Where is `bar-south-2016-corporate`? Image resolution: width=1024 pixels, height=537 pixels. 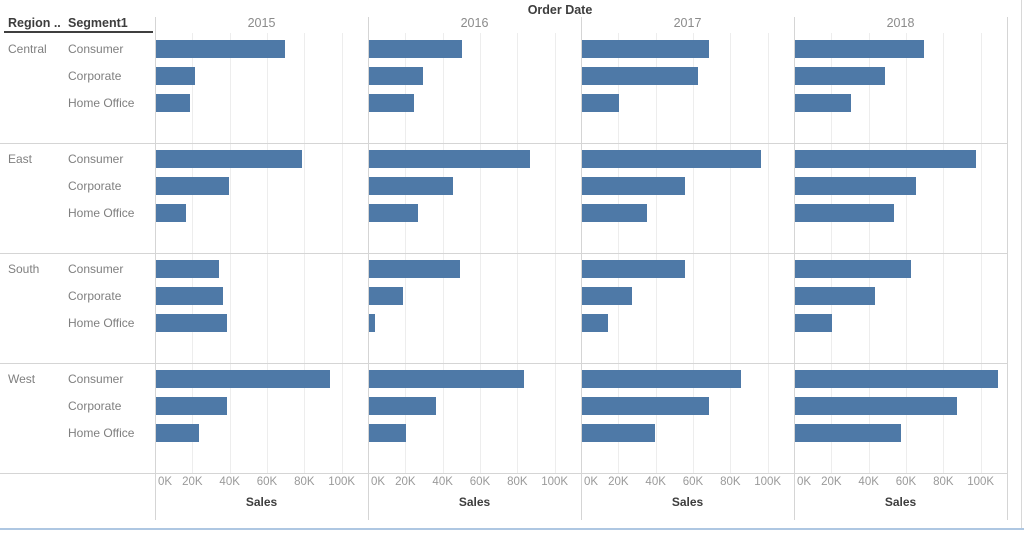
bar-south-2016-corporate is located at coordinates (386, 296).